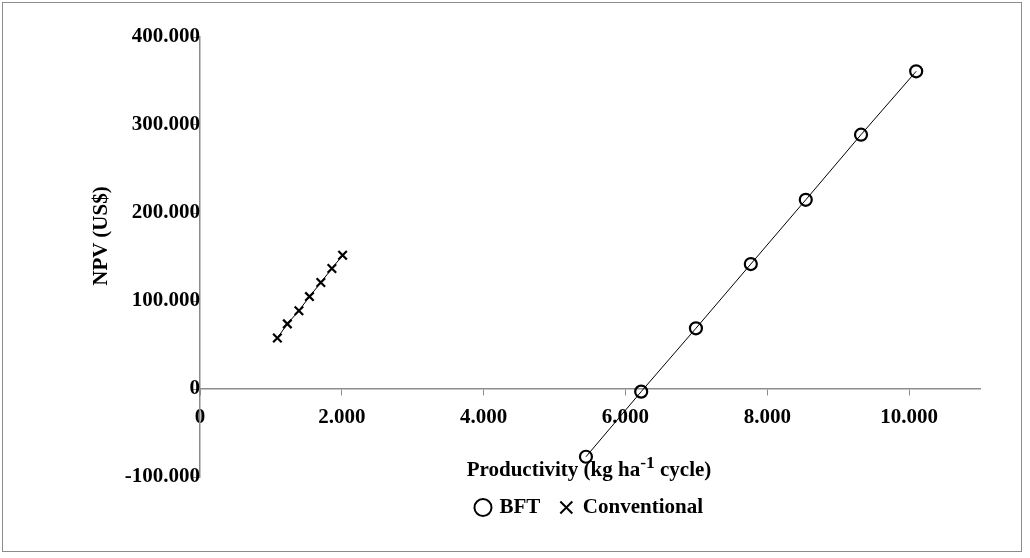  I want to click on x-tick-label: 10.000, so click(909, 416).